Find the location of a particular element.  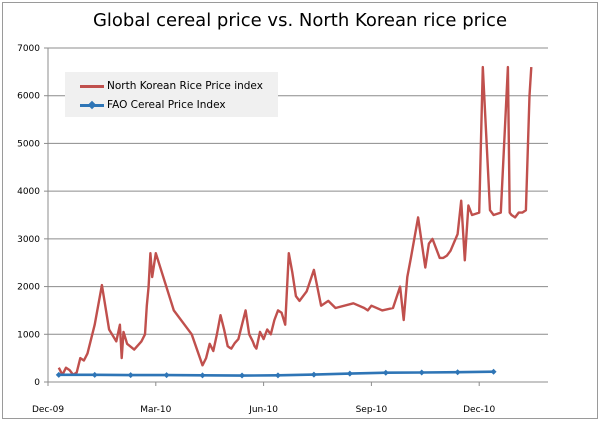

x-tick-label: Sep-10 is located at coordinates (372, 410).